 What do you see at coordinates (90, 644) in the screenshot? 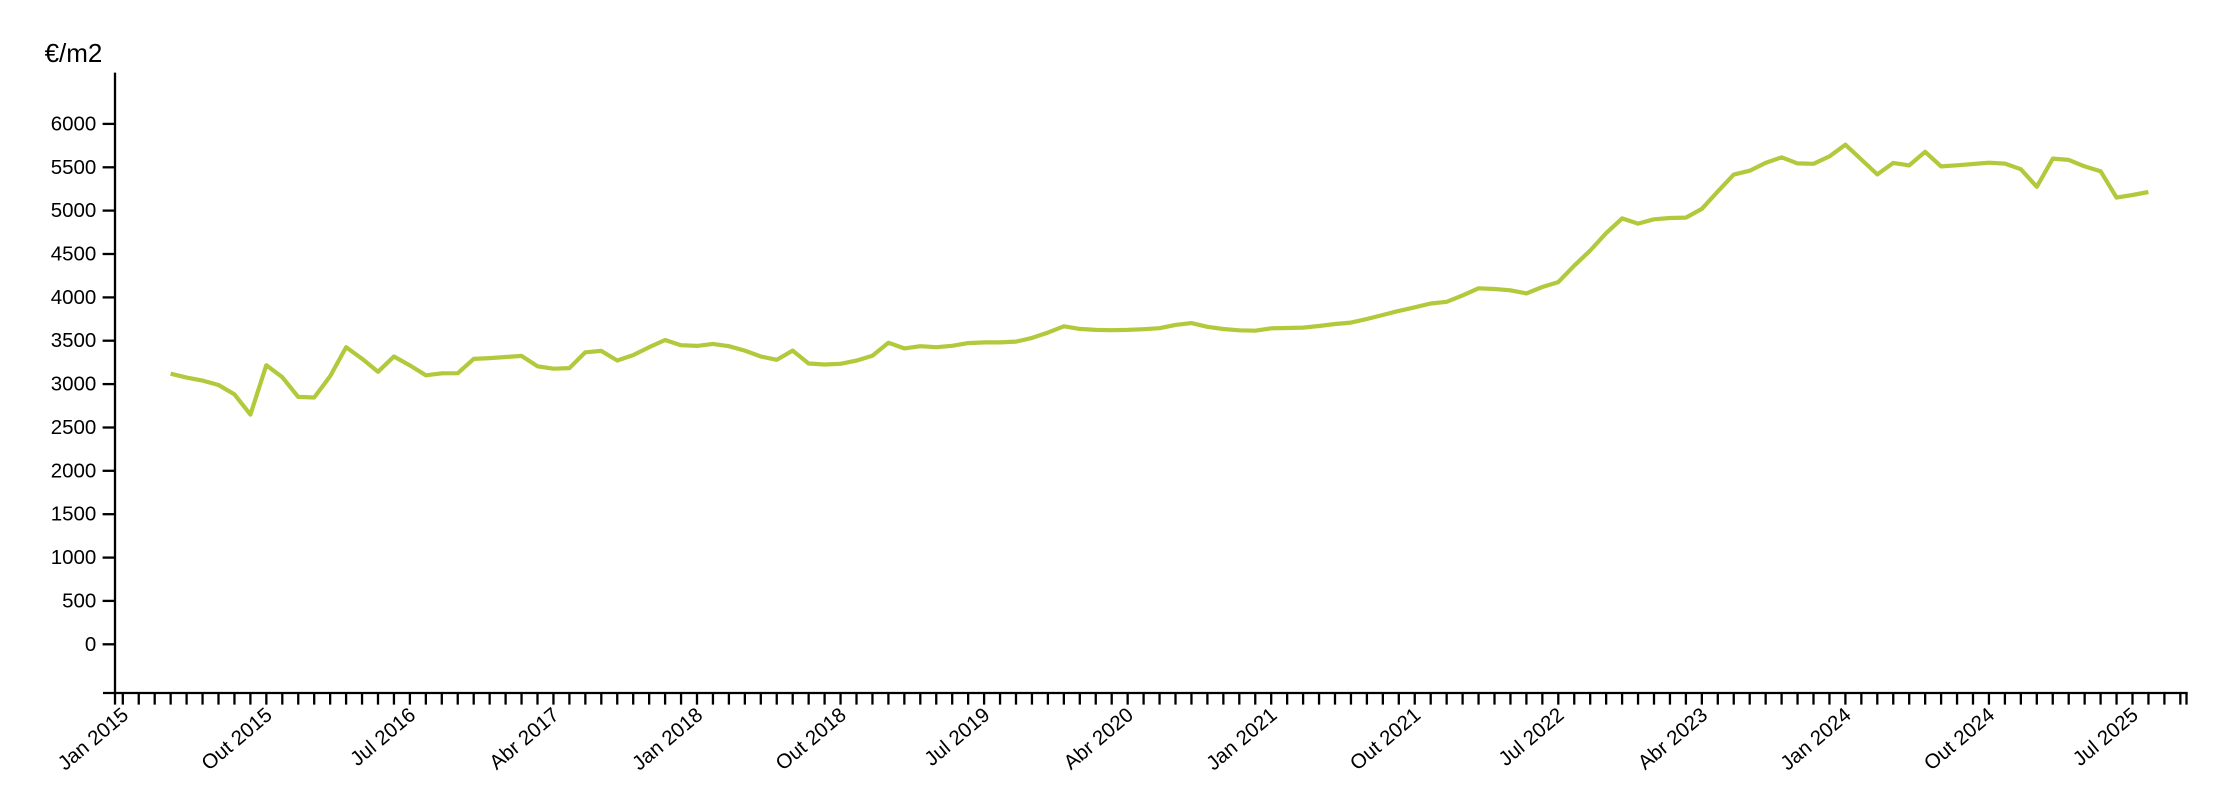
I see `svg-text: 0` at bounding box center [90, 644].